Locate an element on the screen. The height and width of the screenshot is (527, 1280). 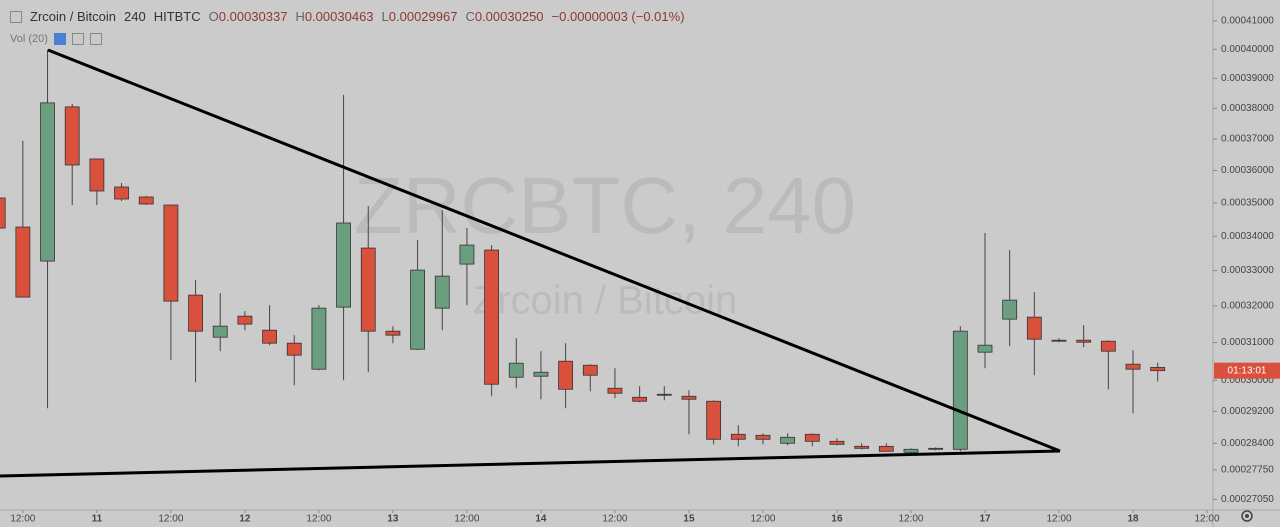
ohlc-label: H is located at coordinates (300, 16).